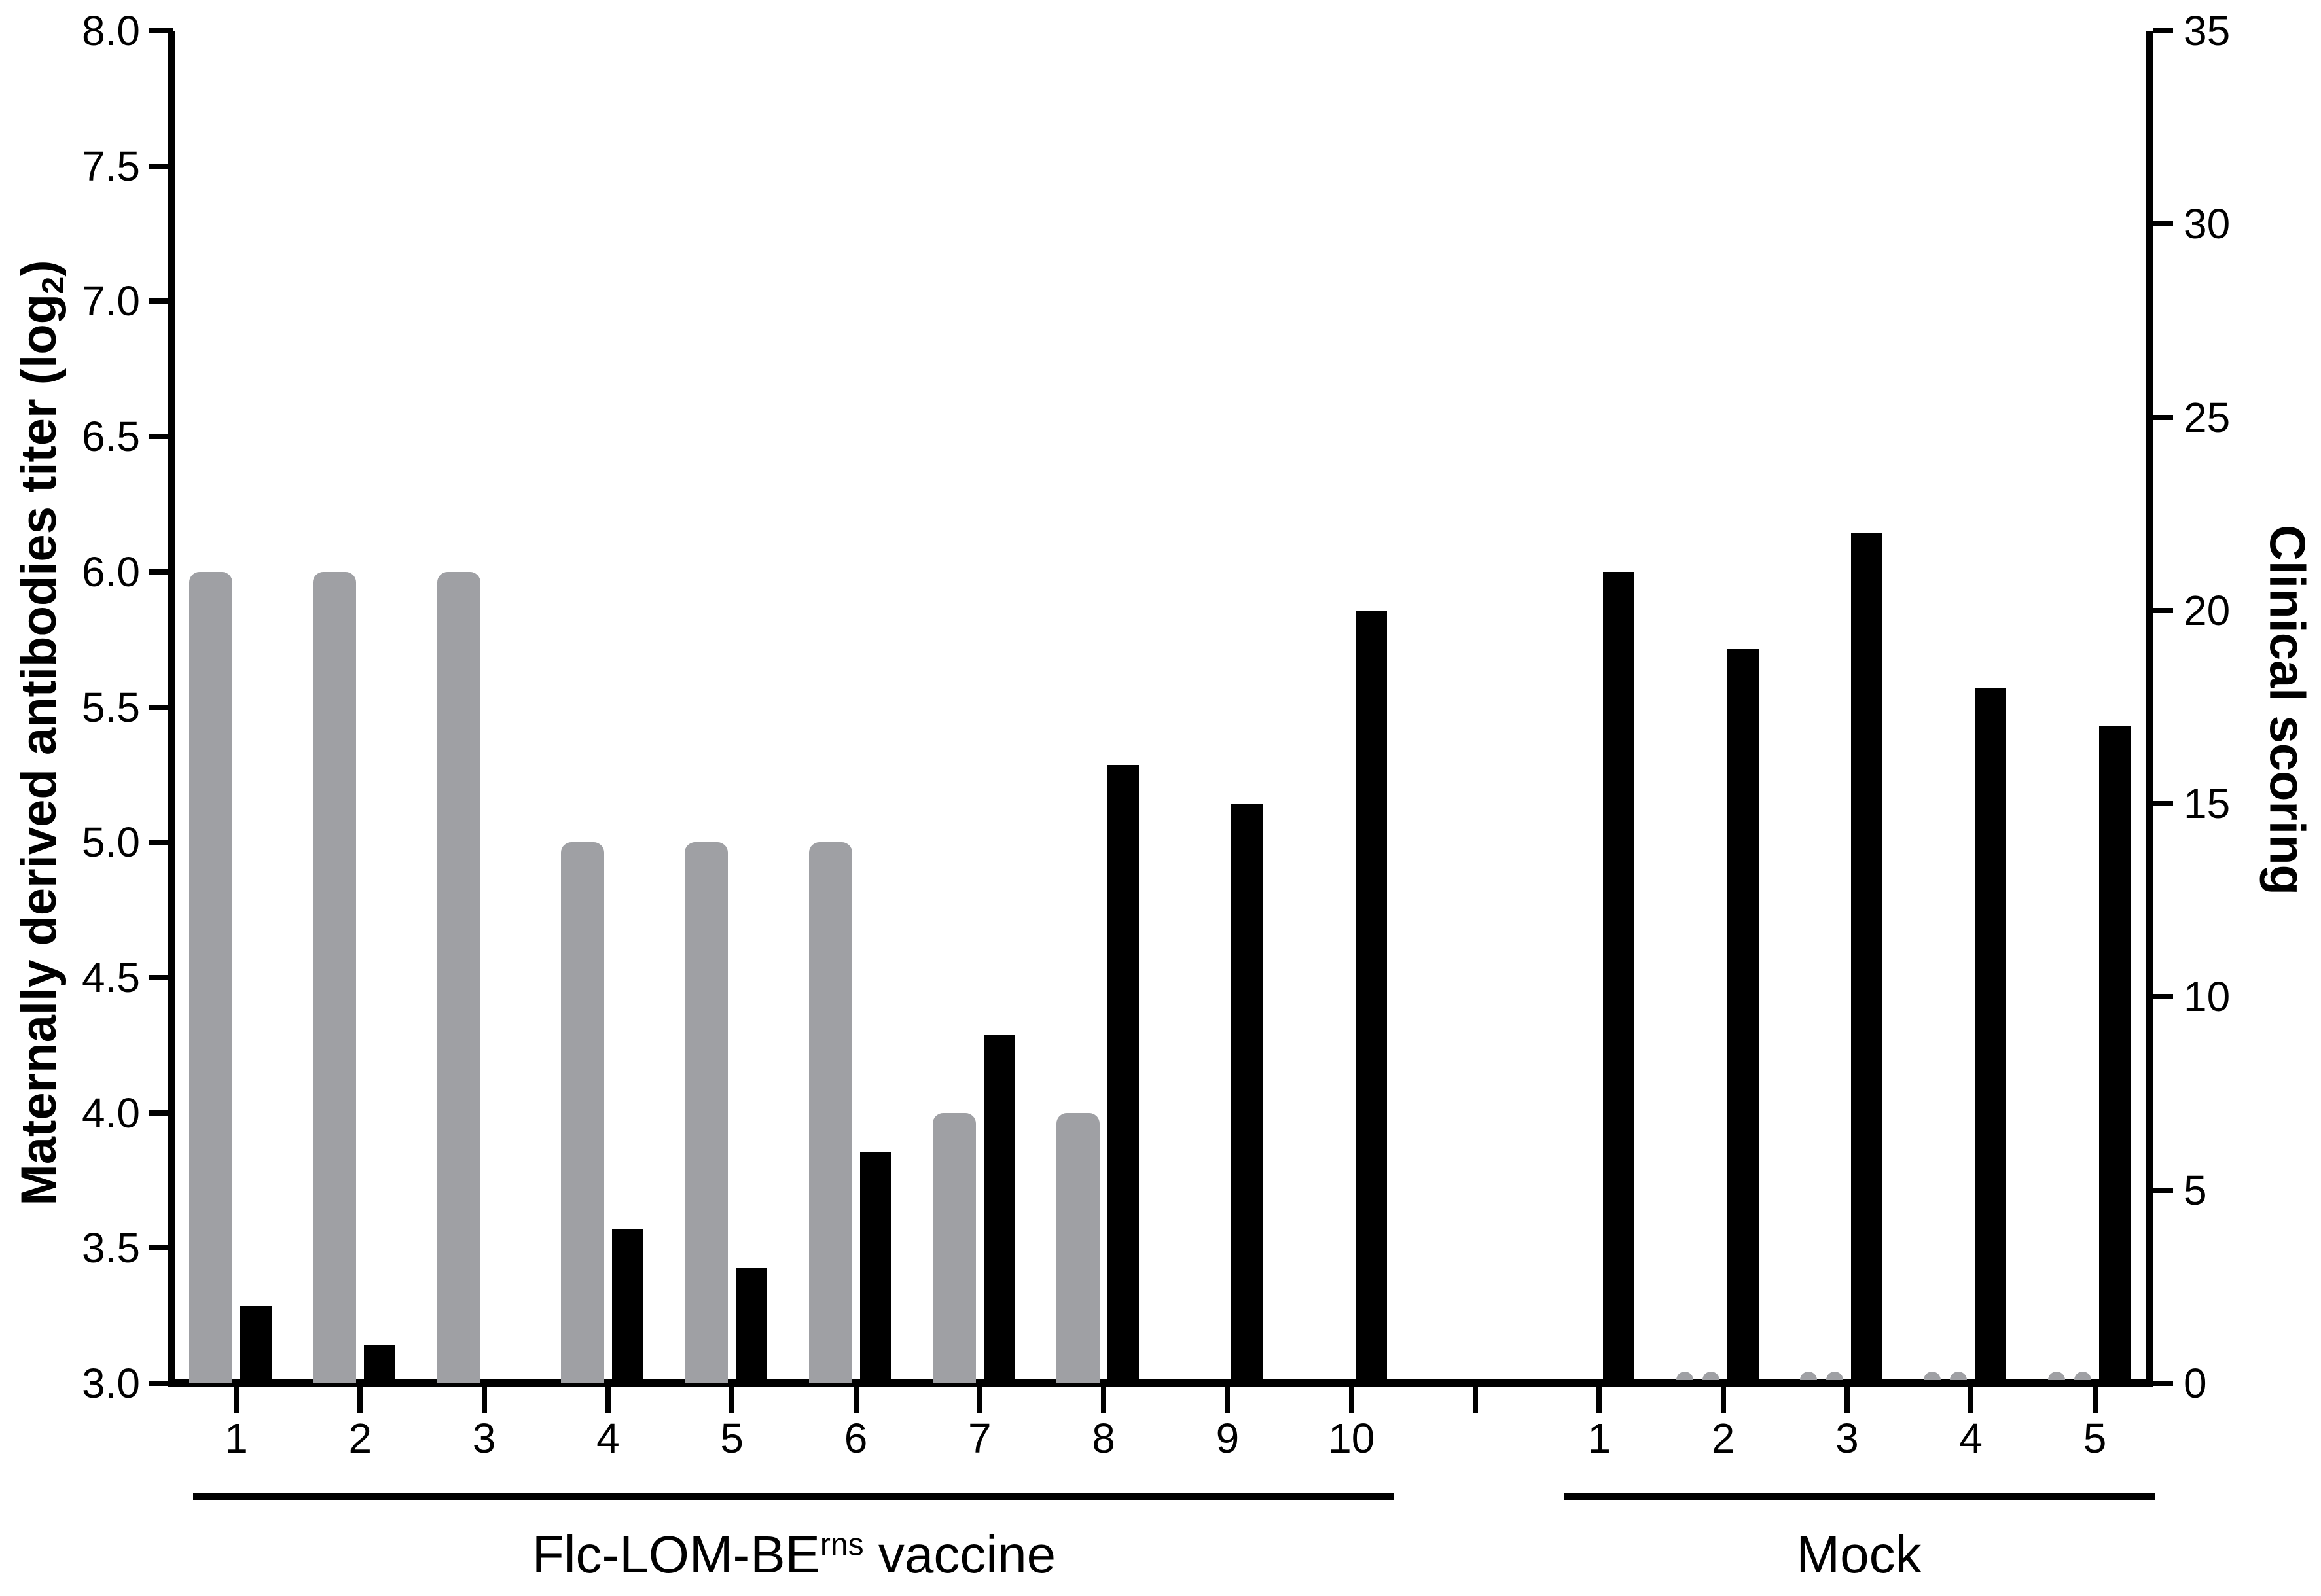 Image resolution: width=2321 pixels, height=1596 pixels. Describe the element at coordinates (2208, 30) in the screenshot. I see `right-axis-tick-label-35: 35` at that location.